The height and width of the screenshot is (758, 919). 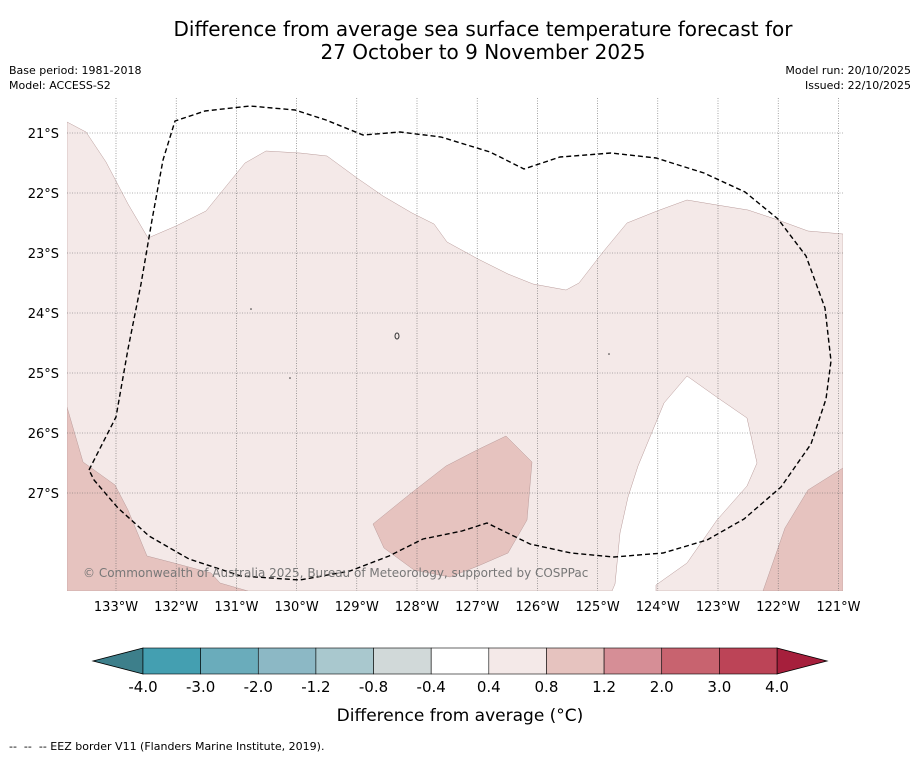 What do you see at coordinates (75, 70) in the screenshot?
I see `base-period: Base period: 1981-2018` at bounding box center [75, 70].